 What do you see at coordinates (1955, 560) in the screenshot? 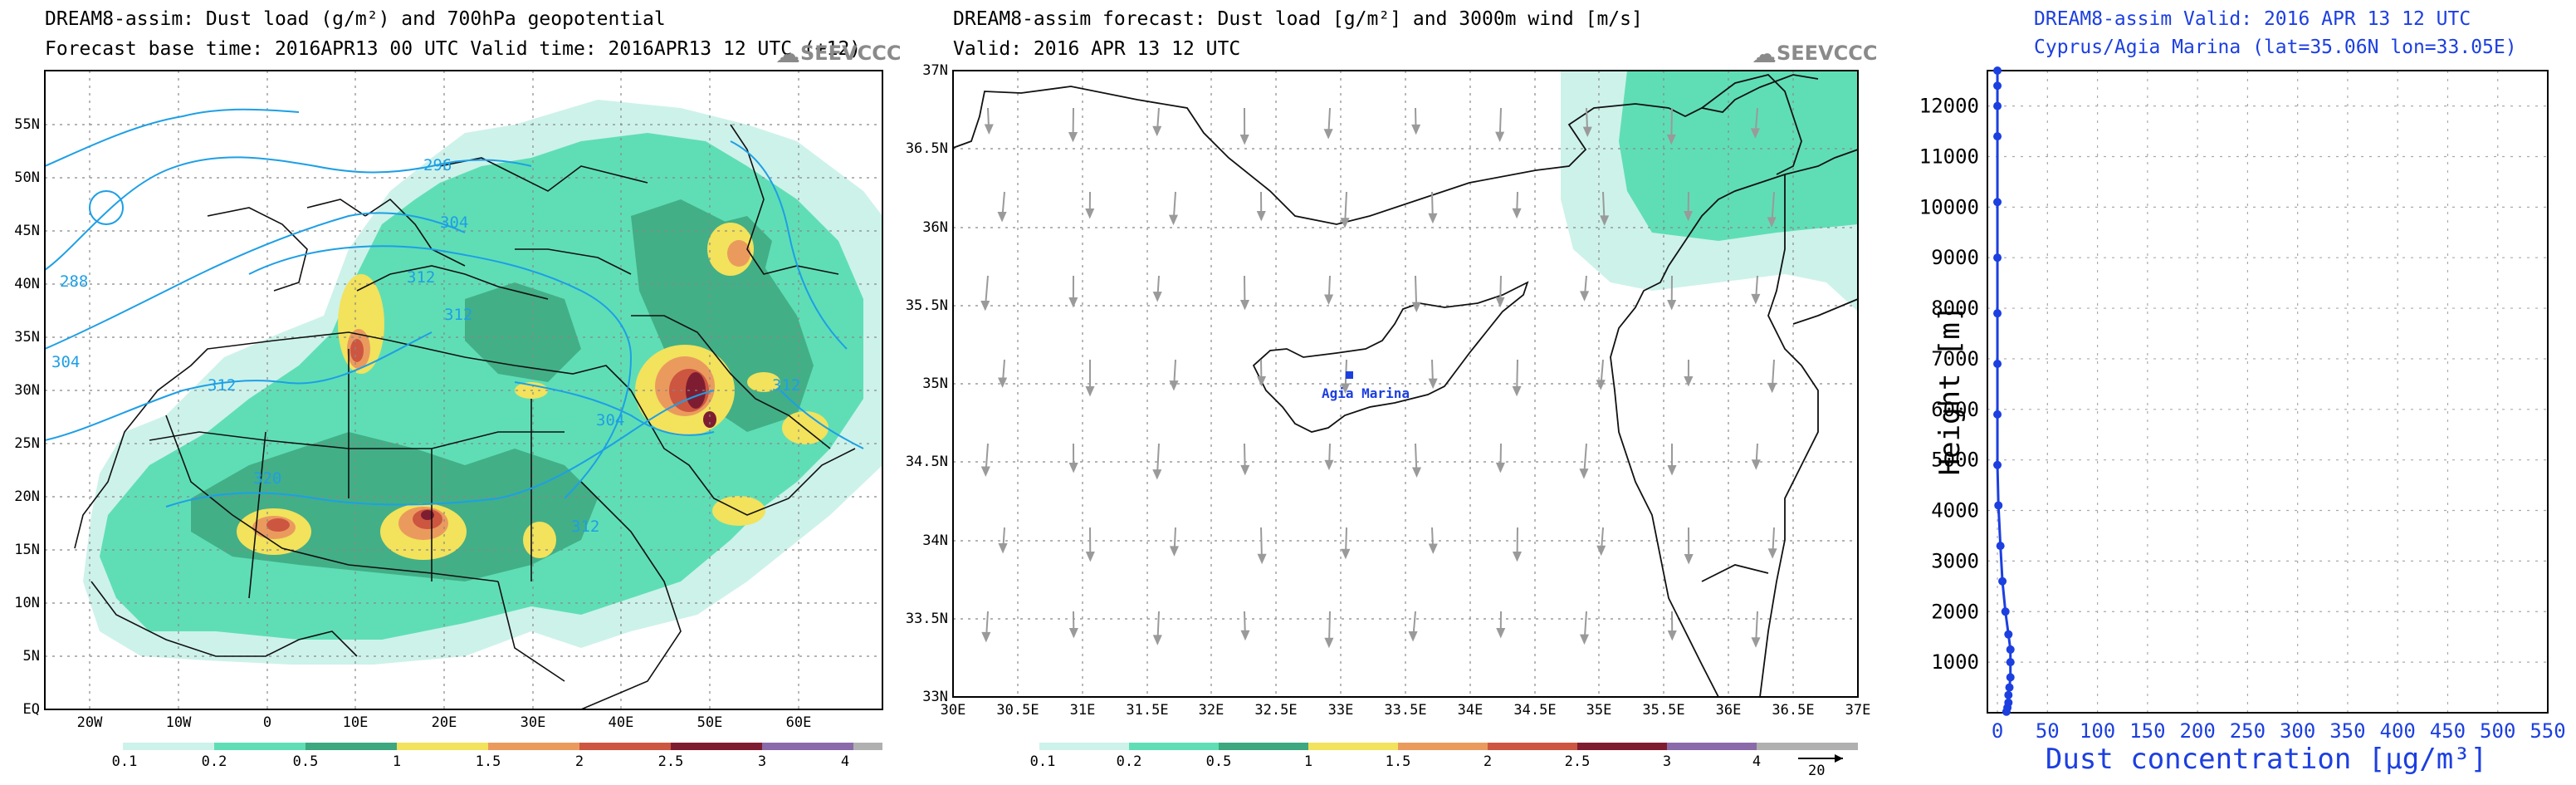
I see `y-tick-label: 3000` at bounding box center [1955, 560].